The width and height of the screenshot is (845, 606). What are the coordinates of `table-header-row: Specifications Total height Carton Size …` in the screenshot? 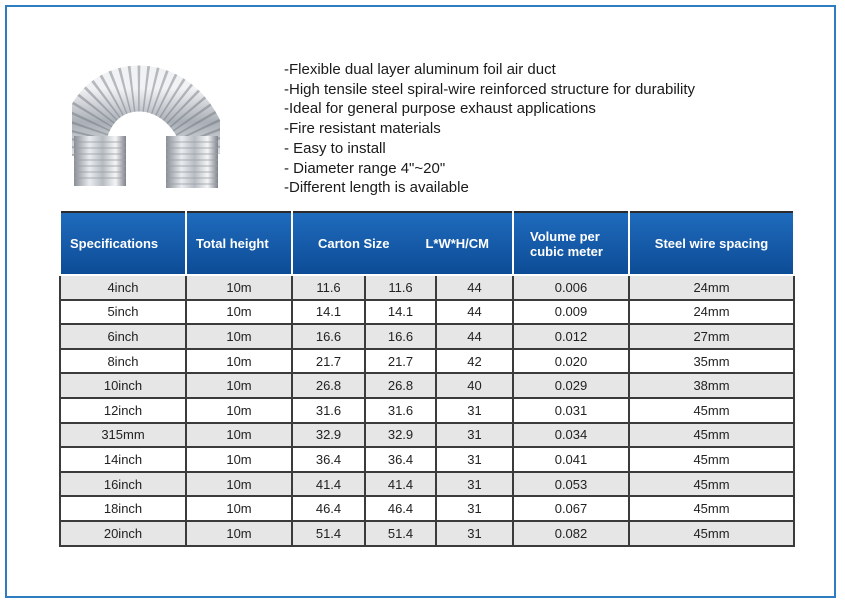 It's located at (427, 244).